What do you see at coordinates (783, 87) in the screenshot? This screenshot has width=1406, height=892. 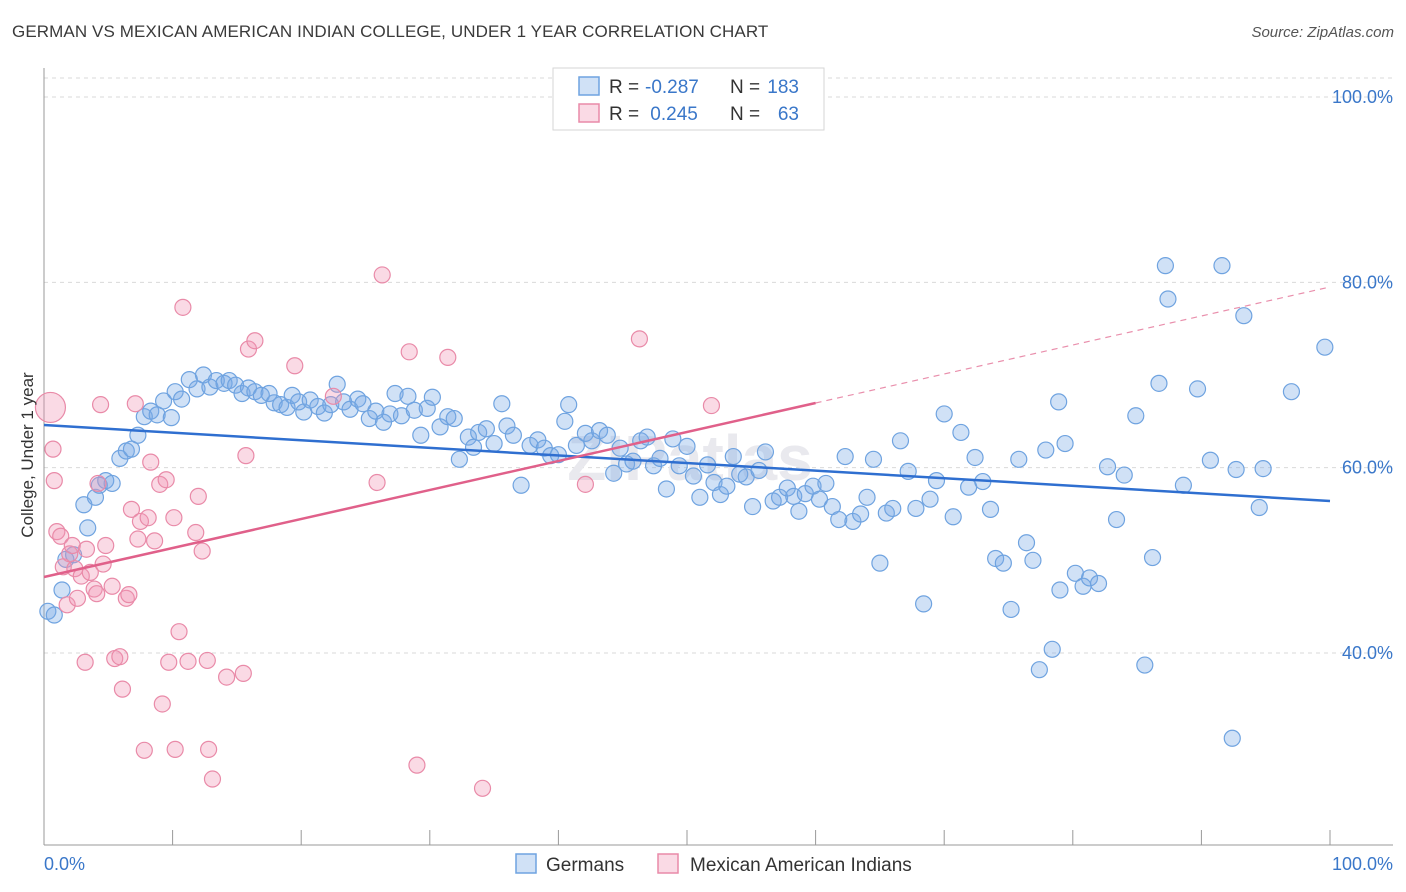 I see `legend-n-value: 183` at bounding box center [783, 87].